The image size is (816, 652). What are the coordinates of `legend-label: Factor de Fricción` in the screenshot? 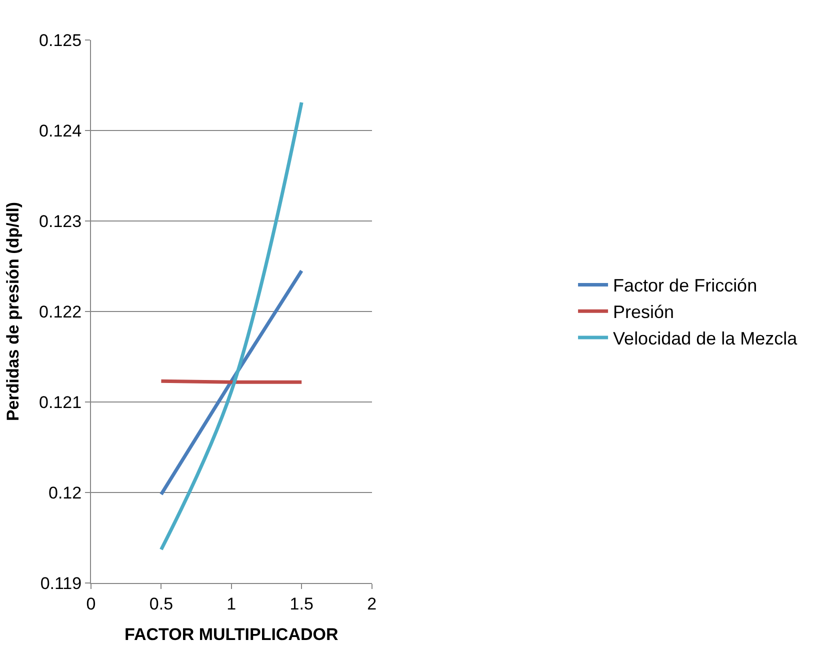 It's located at (685, 286).